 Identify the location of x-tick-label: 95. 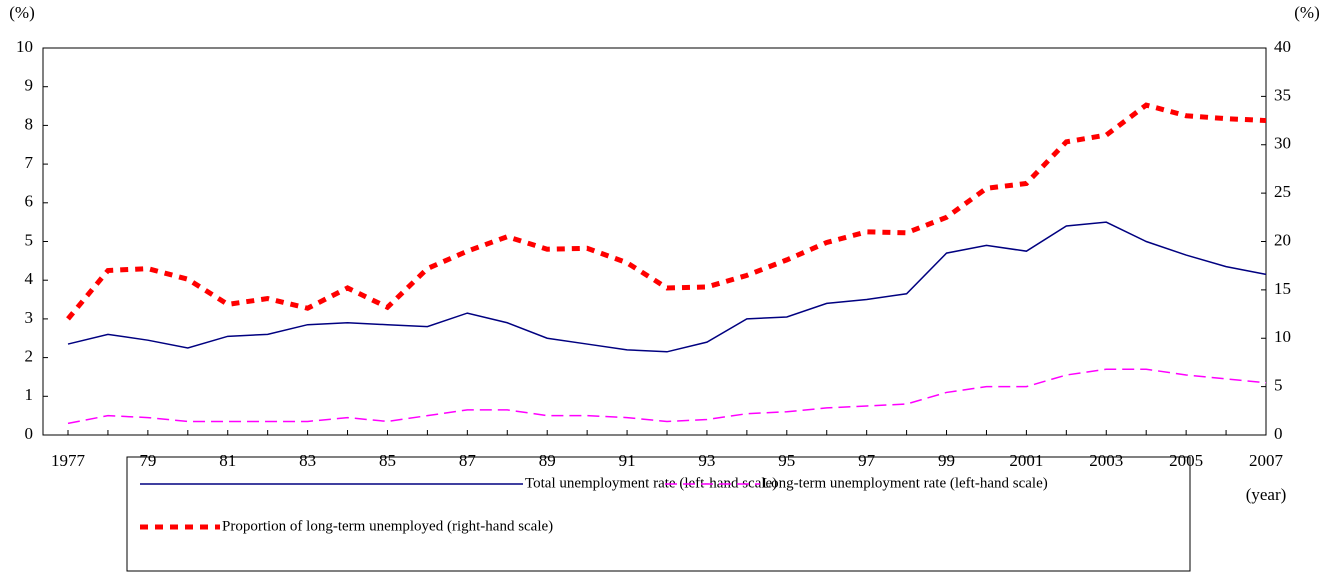
(786, 460).